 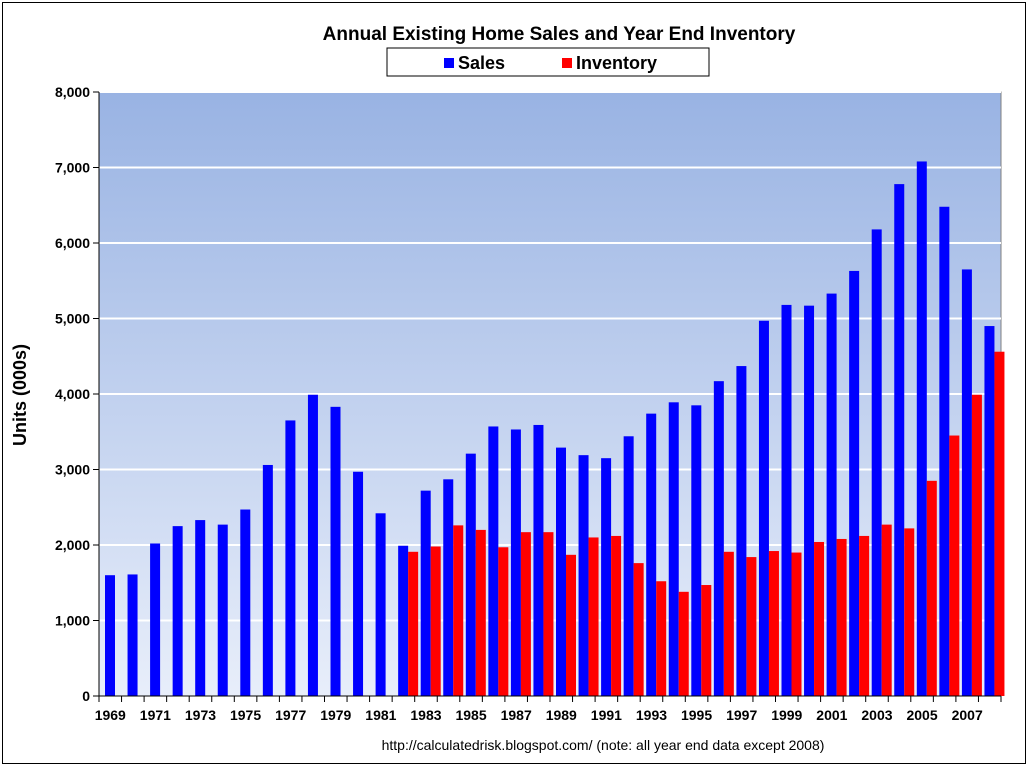 I want to click on x-tick-label: 1981, so click(x=380, y=715).